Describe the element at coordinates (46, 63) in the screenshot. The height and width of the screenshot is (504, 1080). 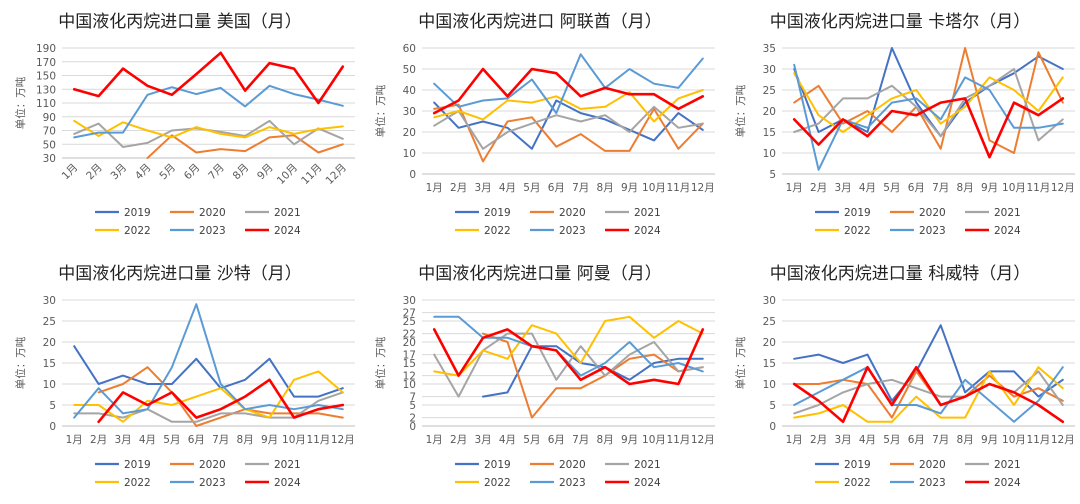
I see `y-tick-label: 170` at that location.